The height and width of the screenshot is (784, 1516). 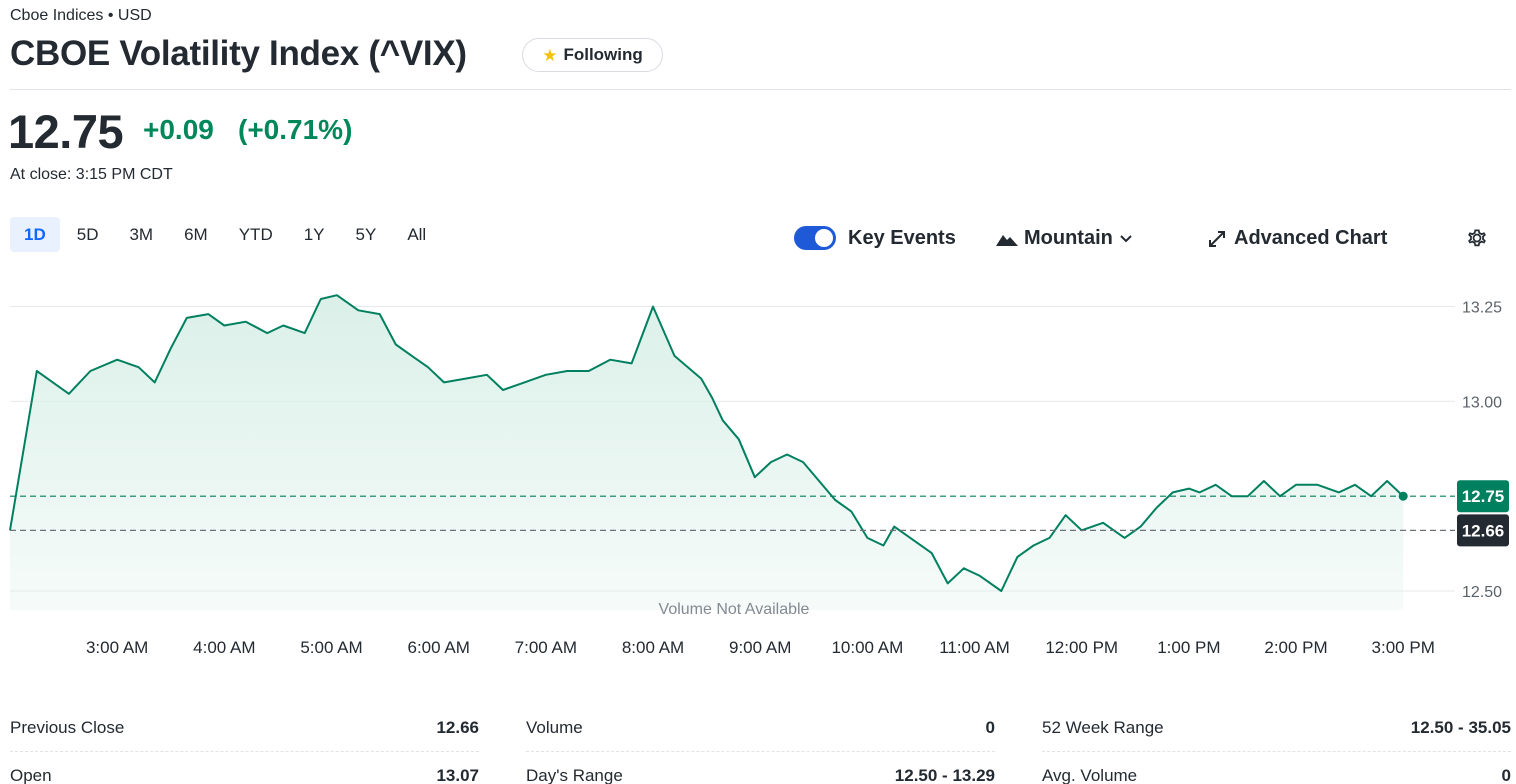 I want to click on x-tick-label: 2:00 PM, so click(x=1295, y=647).